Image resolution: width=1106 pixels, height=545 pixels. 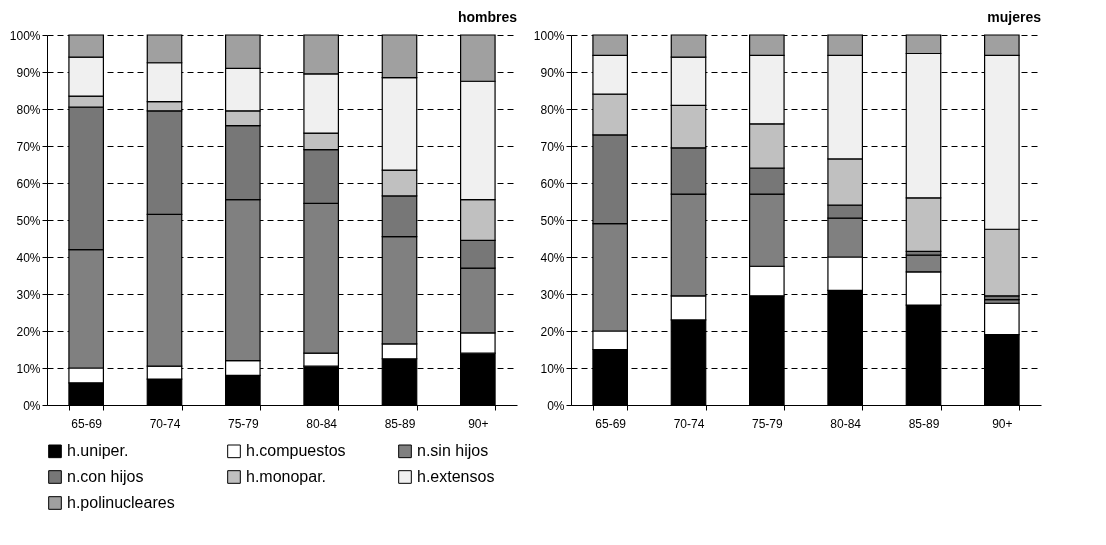 I want to click on chart-title: mujeres, so click(x=1014, y=17).